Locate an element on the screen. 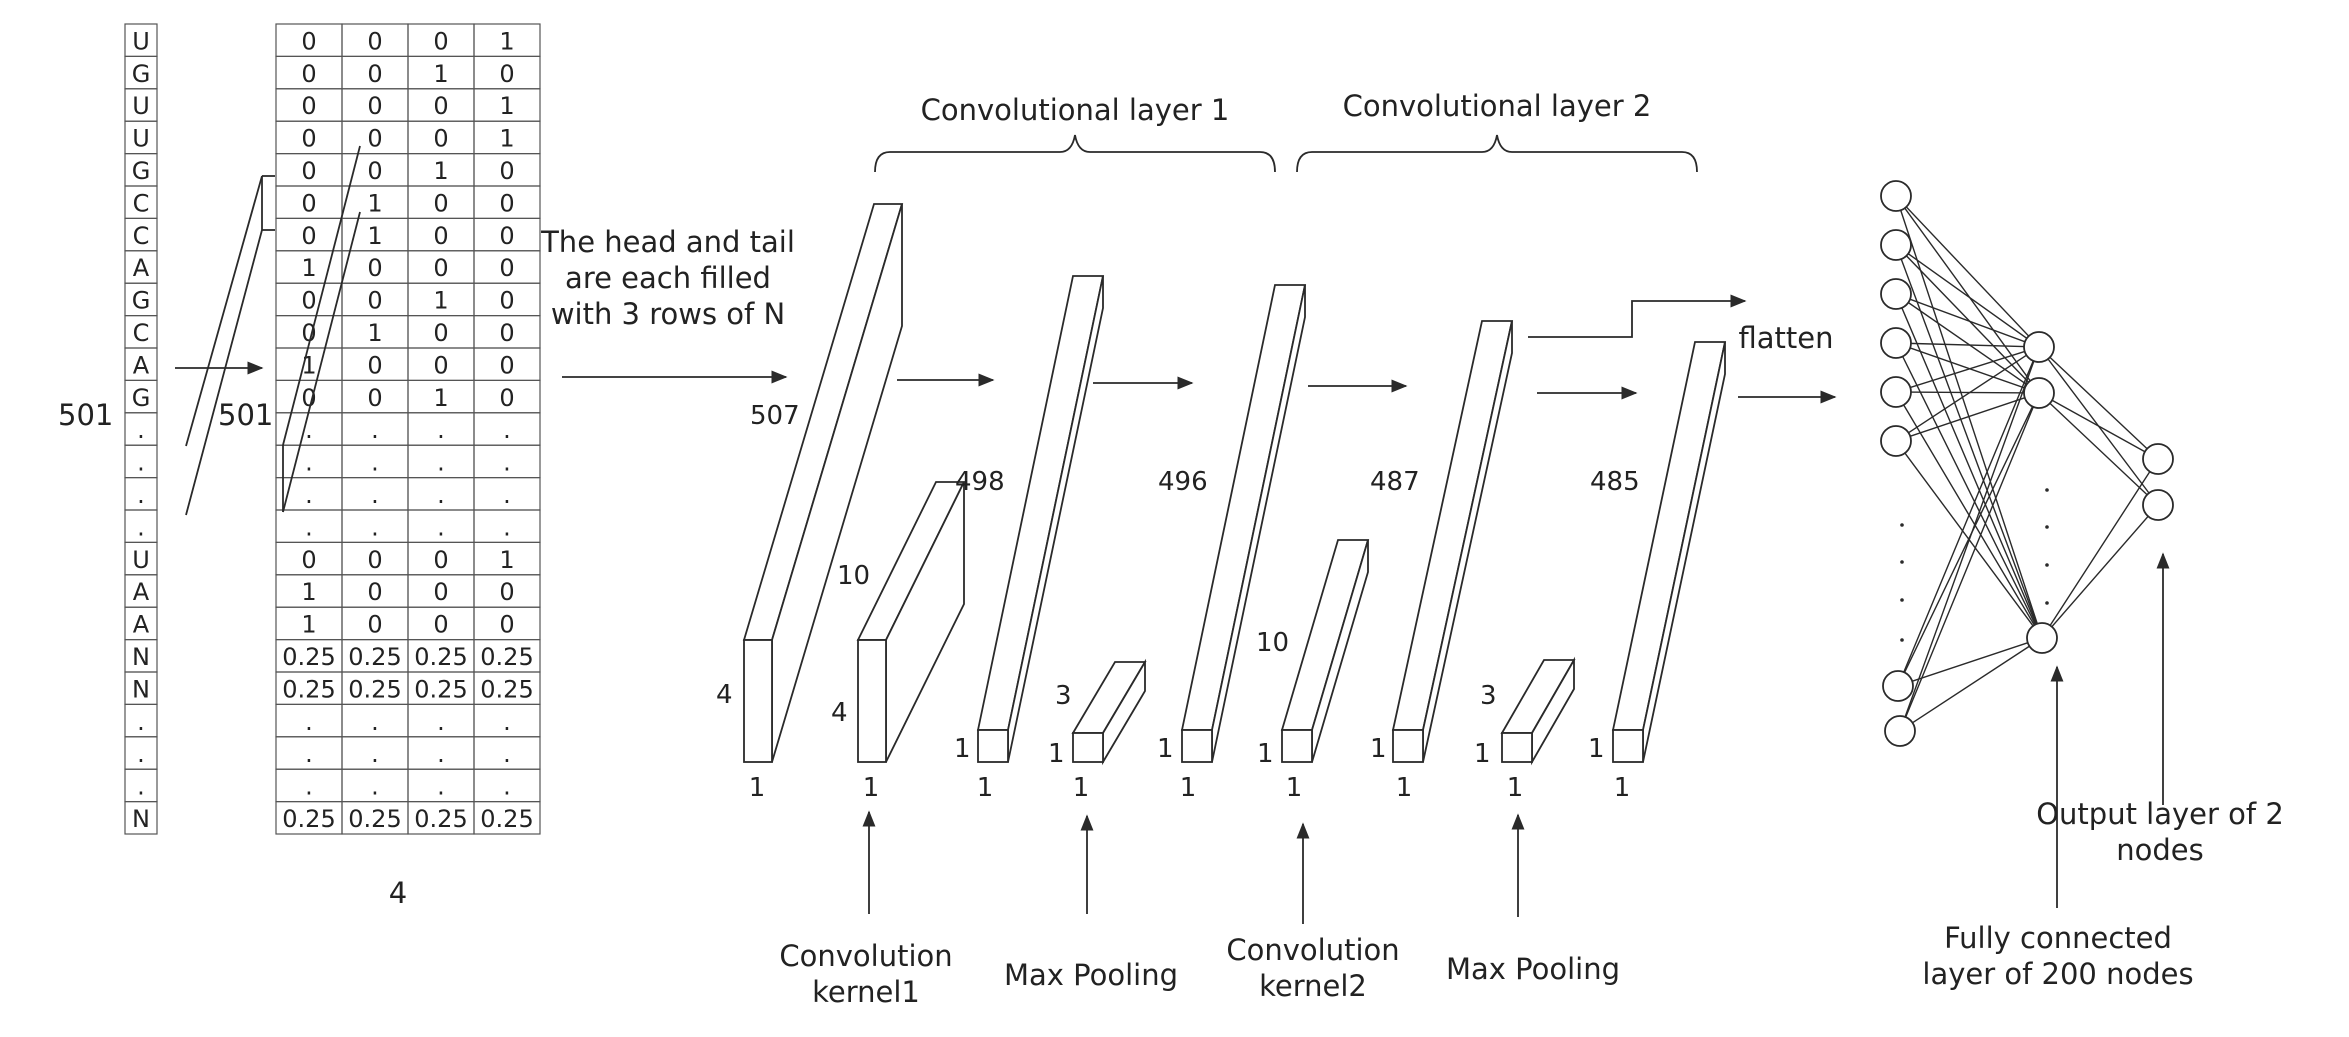  block-9-height: 485 is located at coordinates (1615, 482).